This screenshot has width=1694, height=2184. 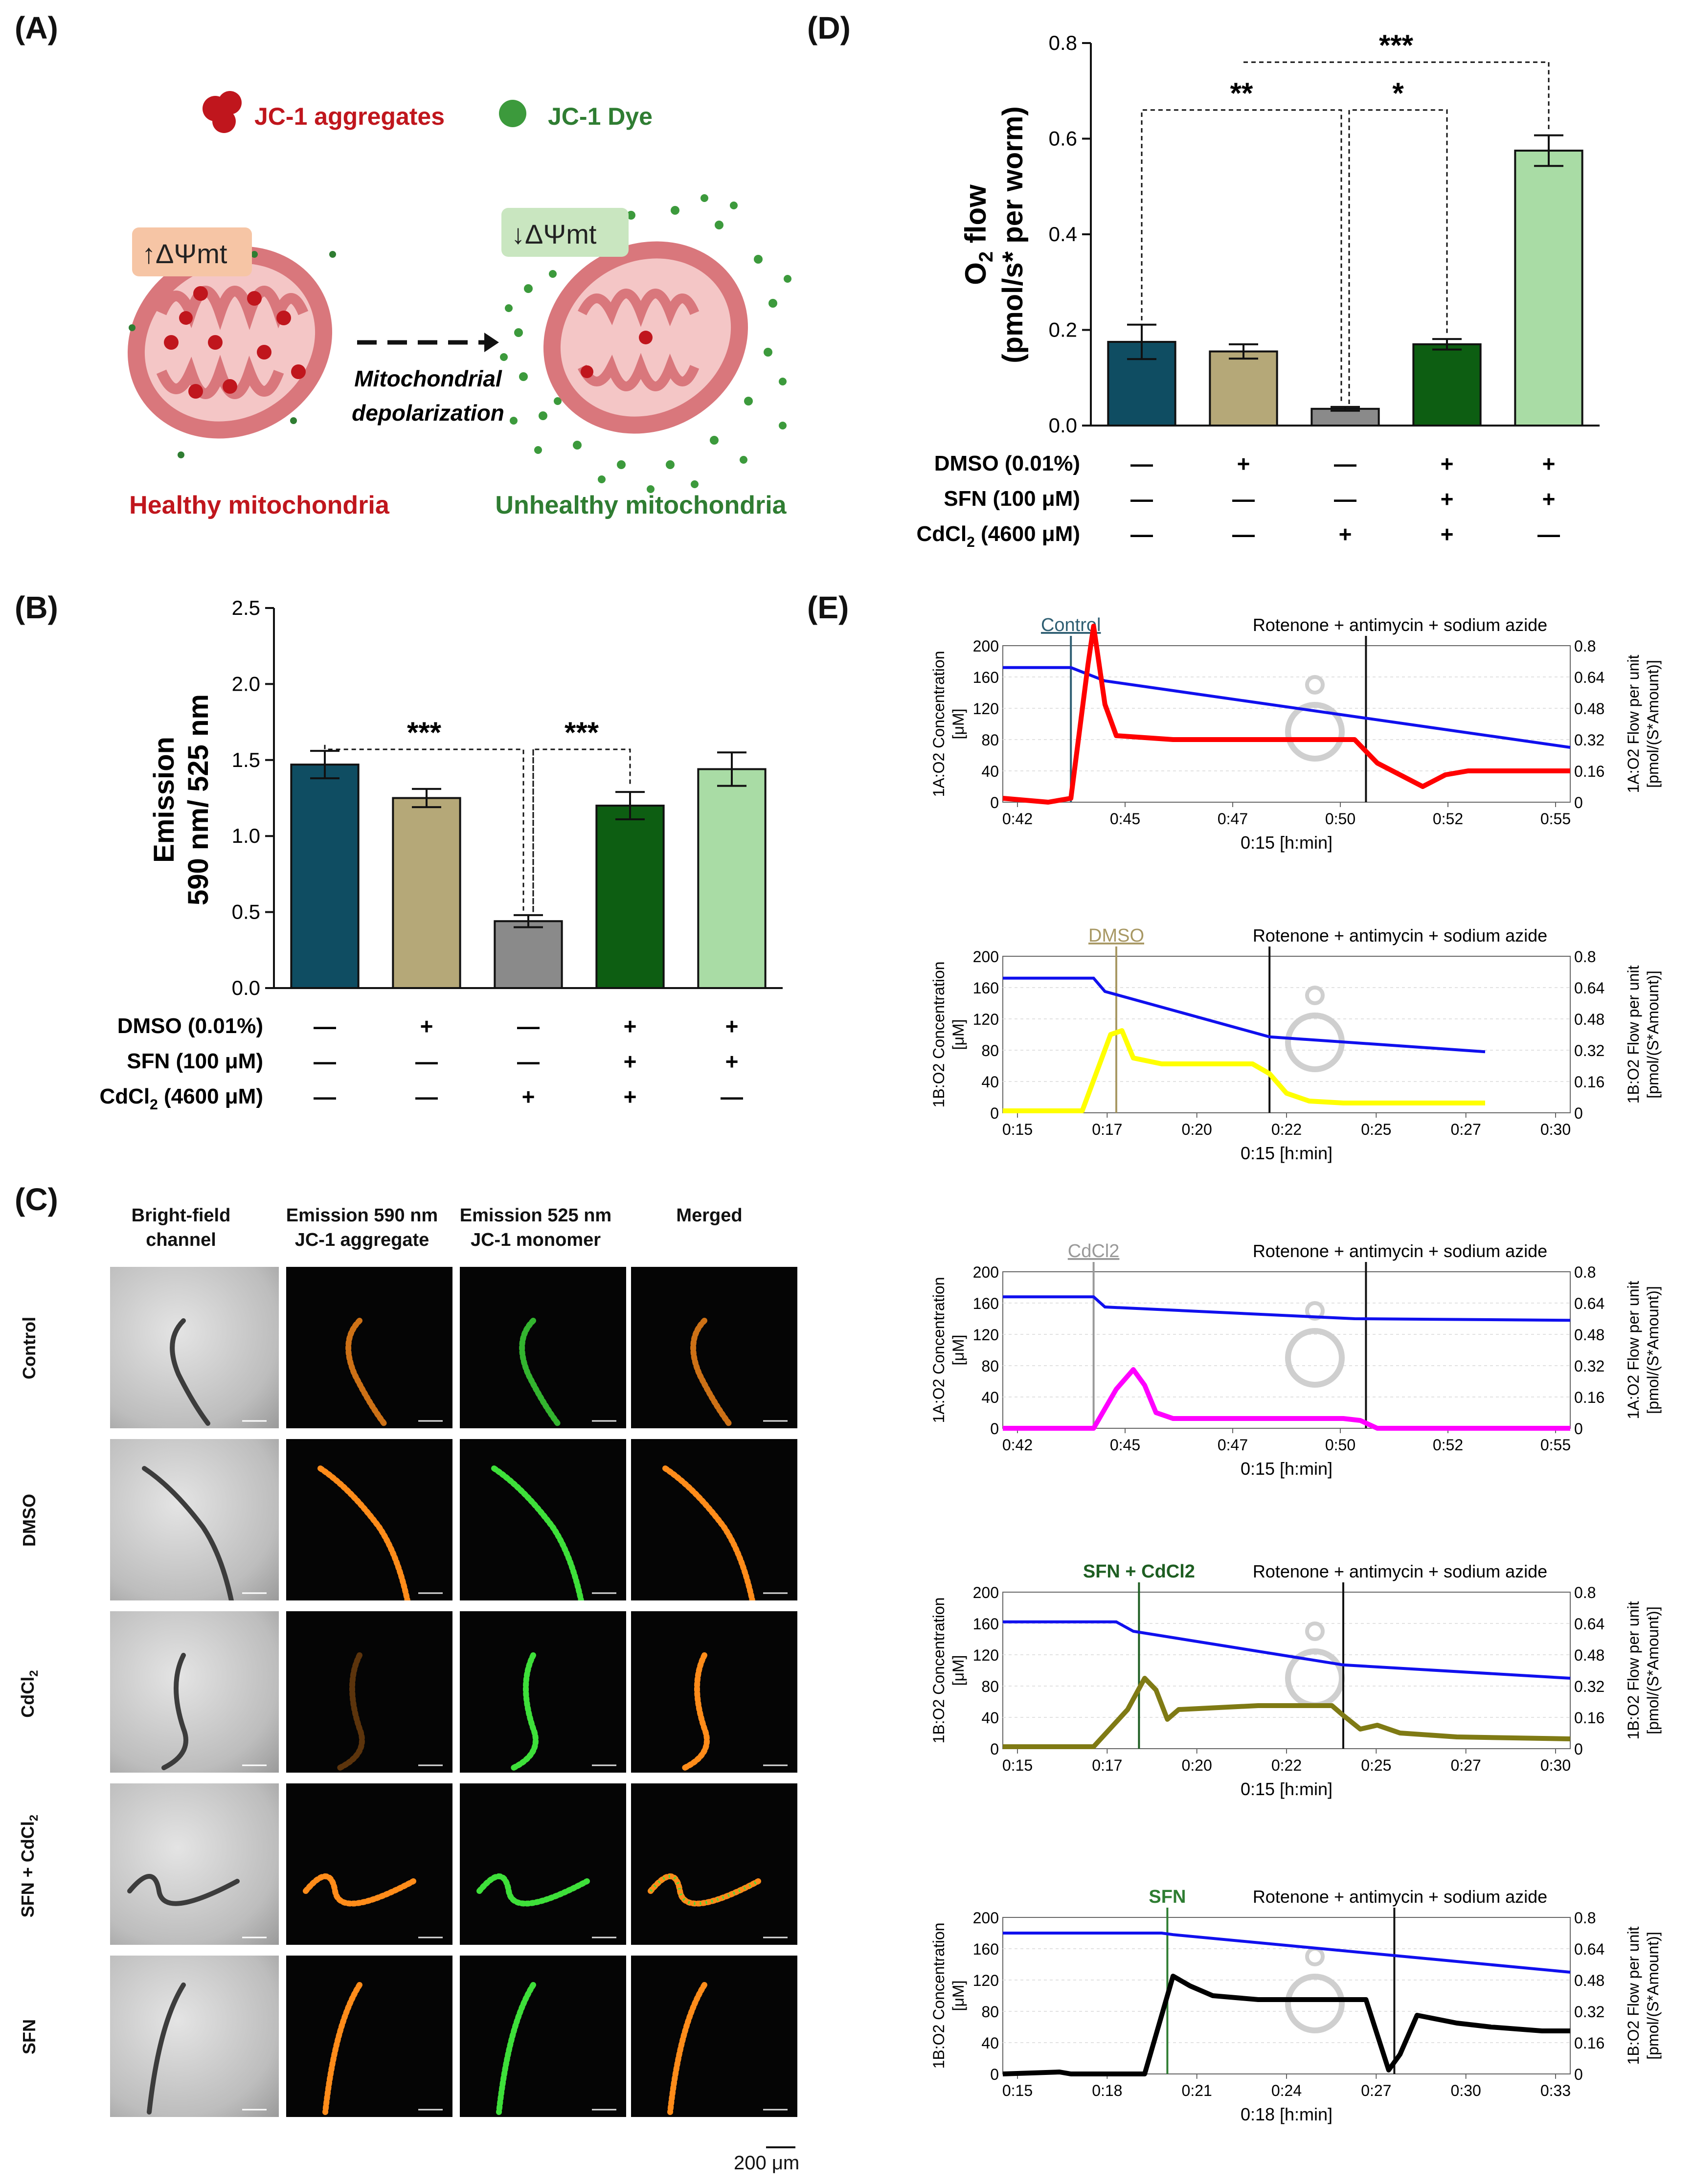 I want to click on x-tick-label: 0:25, so click(x=1376, y=1765).